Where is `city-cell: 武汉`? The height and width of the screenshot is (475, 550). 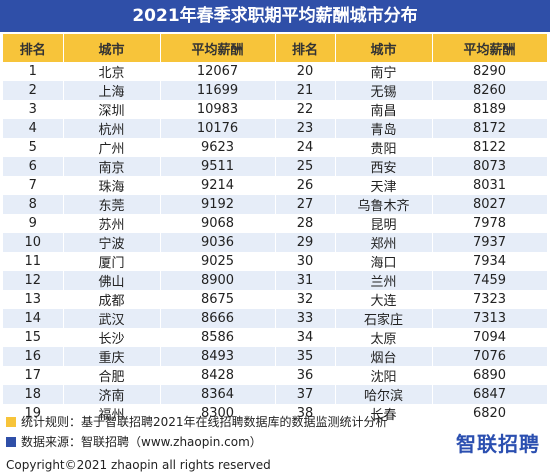
city-cell: 武汉 is located at coordinates (112, 318).